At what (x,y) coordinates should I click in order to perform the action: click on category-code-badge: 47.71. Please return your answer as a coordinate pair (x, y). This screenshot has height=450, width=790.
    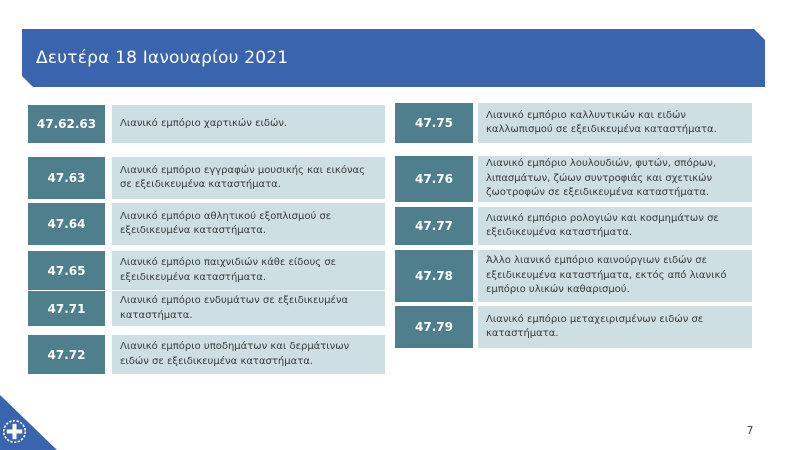
    Looking at the image, I should click on (66, 308).